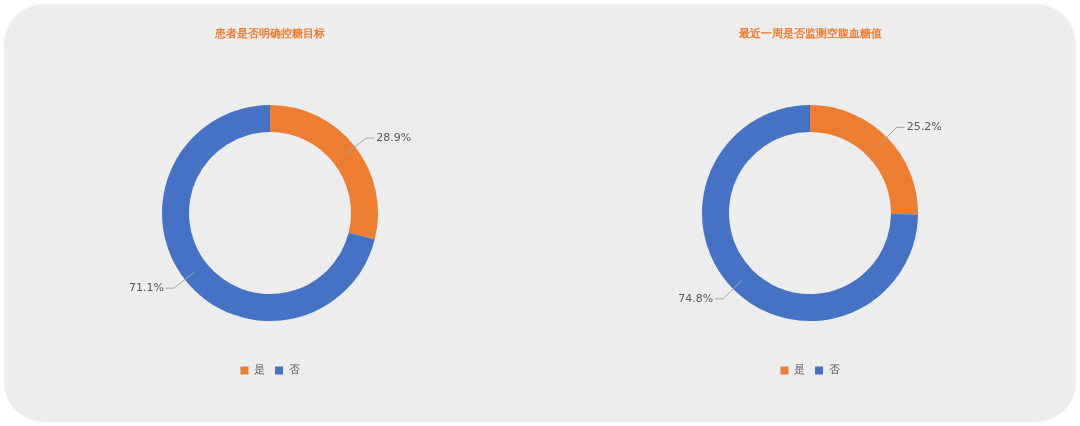 The height and width of the screenshot is (426, 1080). I want to click on data-label: 71.1%, so click(146, 288).